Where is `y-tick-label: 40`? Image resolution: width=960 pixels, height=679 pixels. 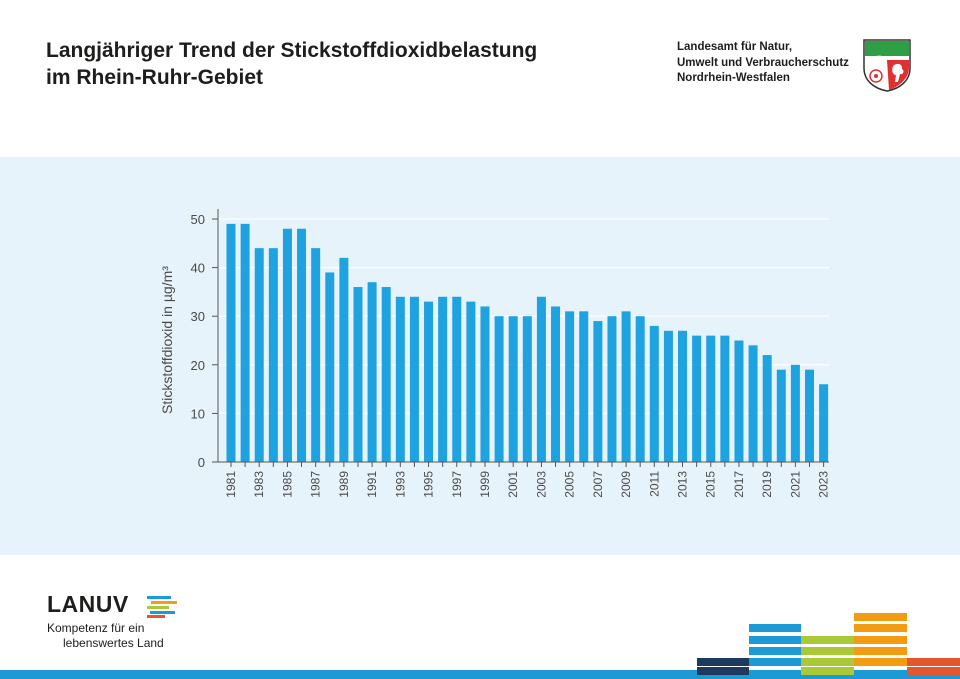
y-tick-label: 40 is located at coordinates (198, 268).